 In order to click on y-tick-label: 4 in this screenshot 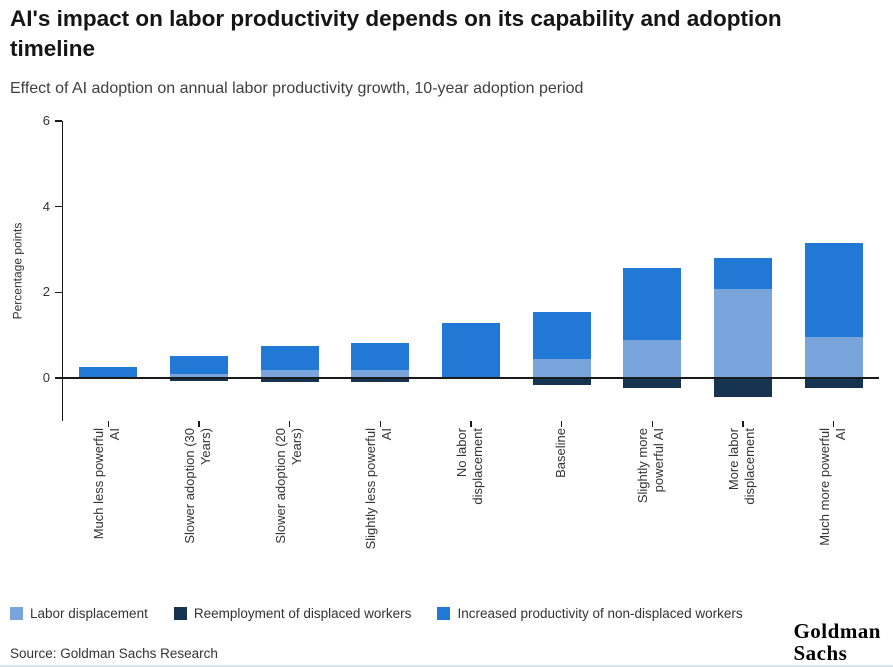, I will do `click(46, 206)`.